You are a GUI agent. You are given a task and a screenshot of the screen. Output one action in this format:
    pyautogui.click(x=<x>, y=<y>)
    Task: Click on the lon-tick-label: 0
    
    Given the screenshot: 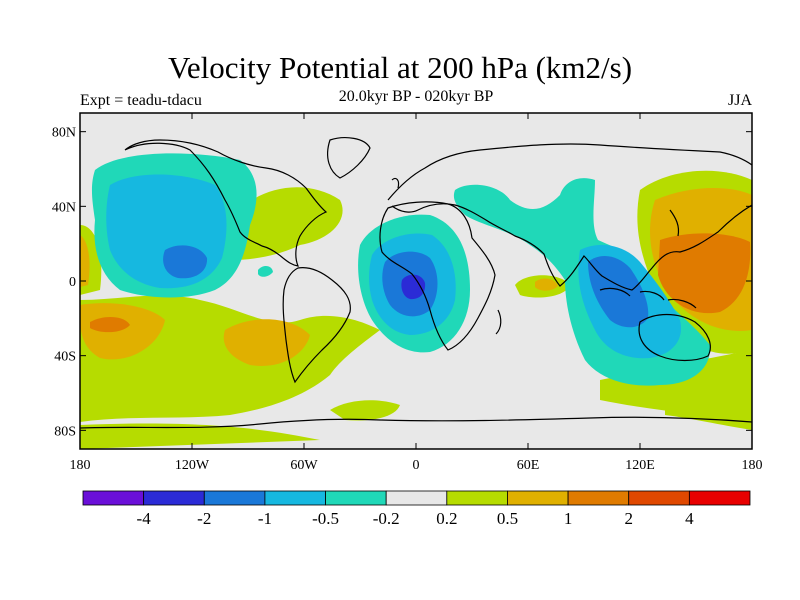 What is the action you would take?
    pyautogui.click(x=416, y=465)
    